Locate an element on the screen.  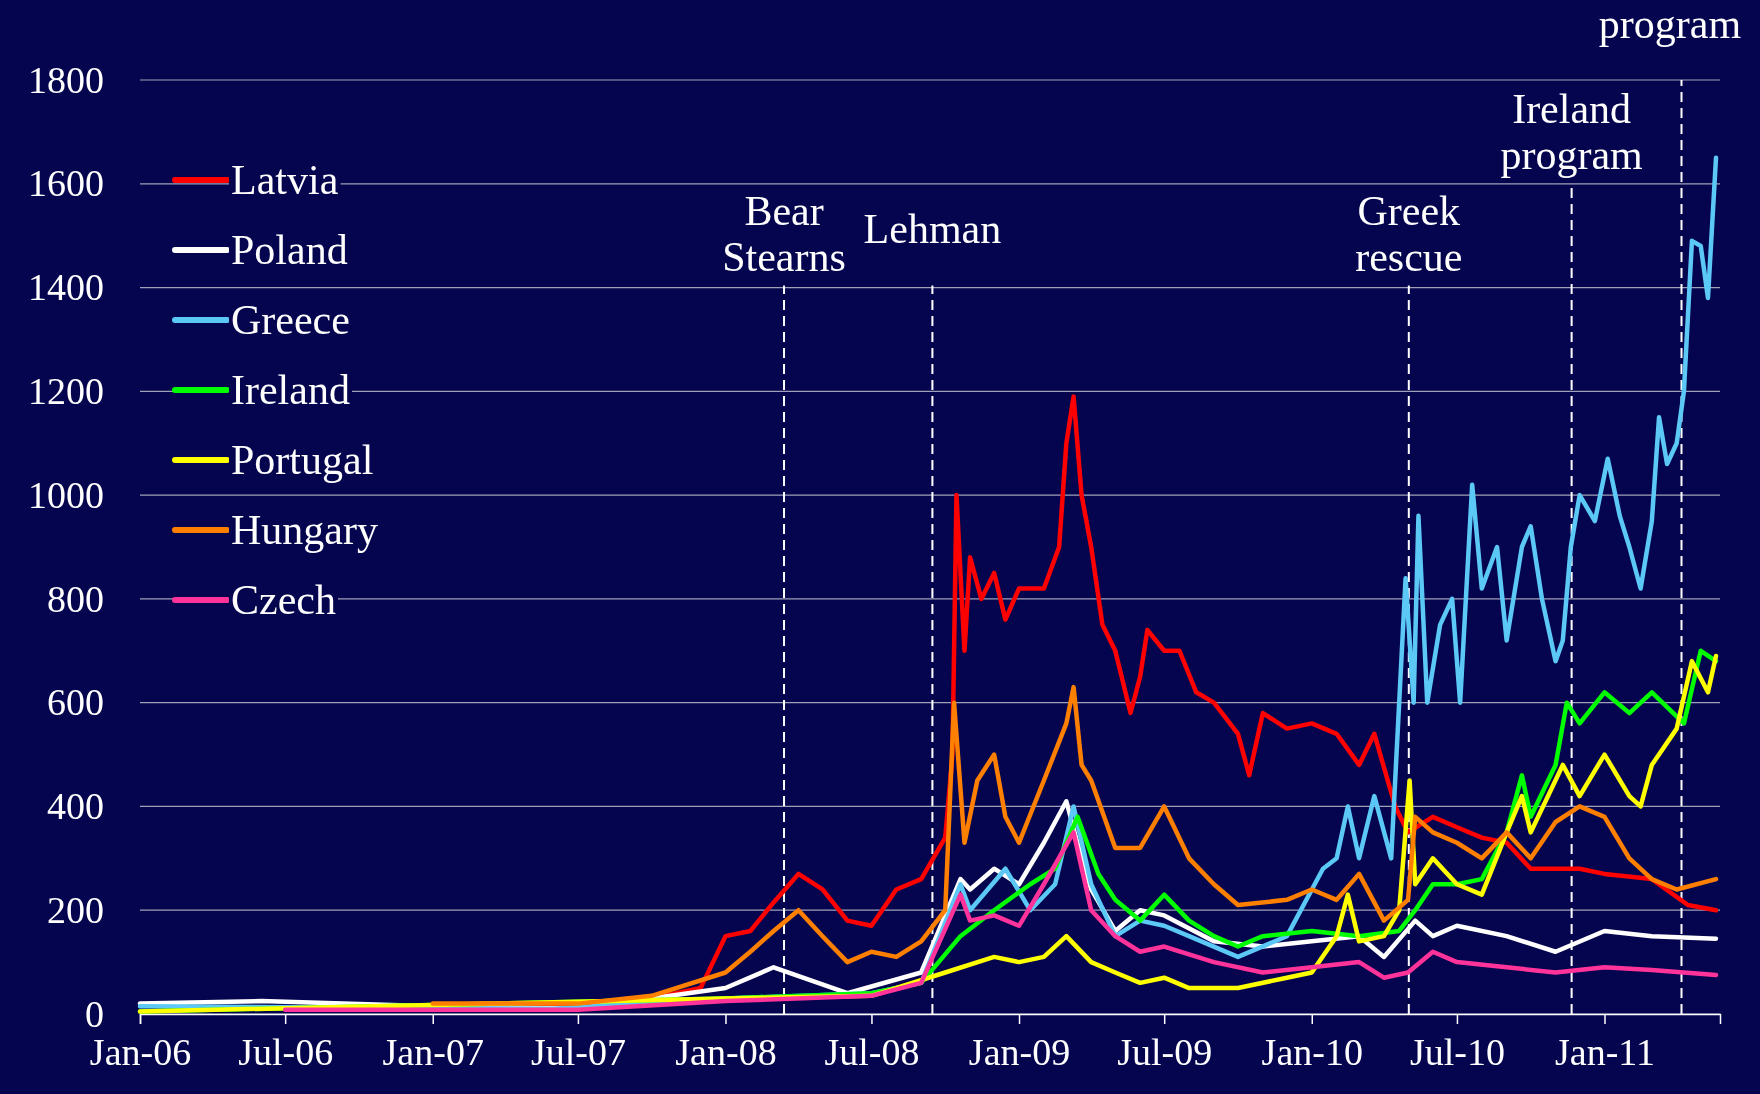
ref-line-label: Greek rescue is located at coordinates (1409, 234).